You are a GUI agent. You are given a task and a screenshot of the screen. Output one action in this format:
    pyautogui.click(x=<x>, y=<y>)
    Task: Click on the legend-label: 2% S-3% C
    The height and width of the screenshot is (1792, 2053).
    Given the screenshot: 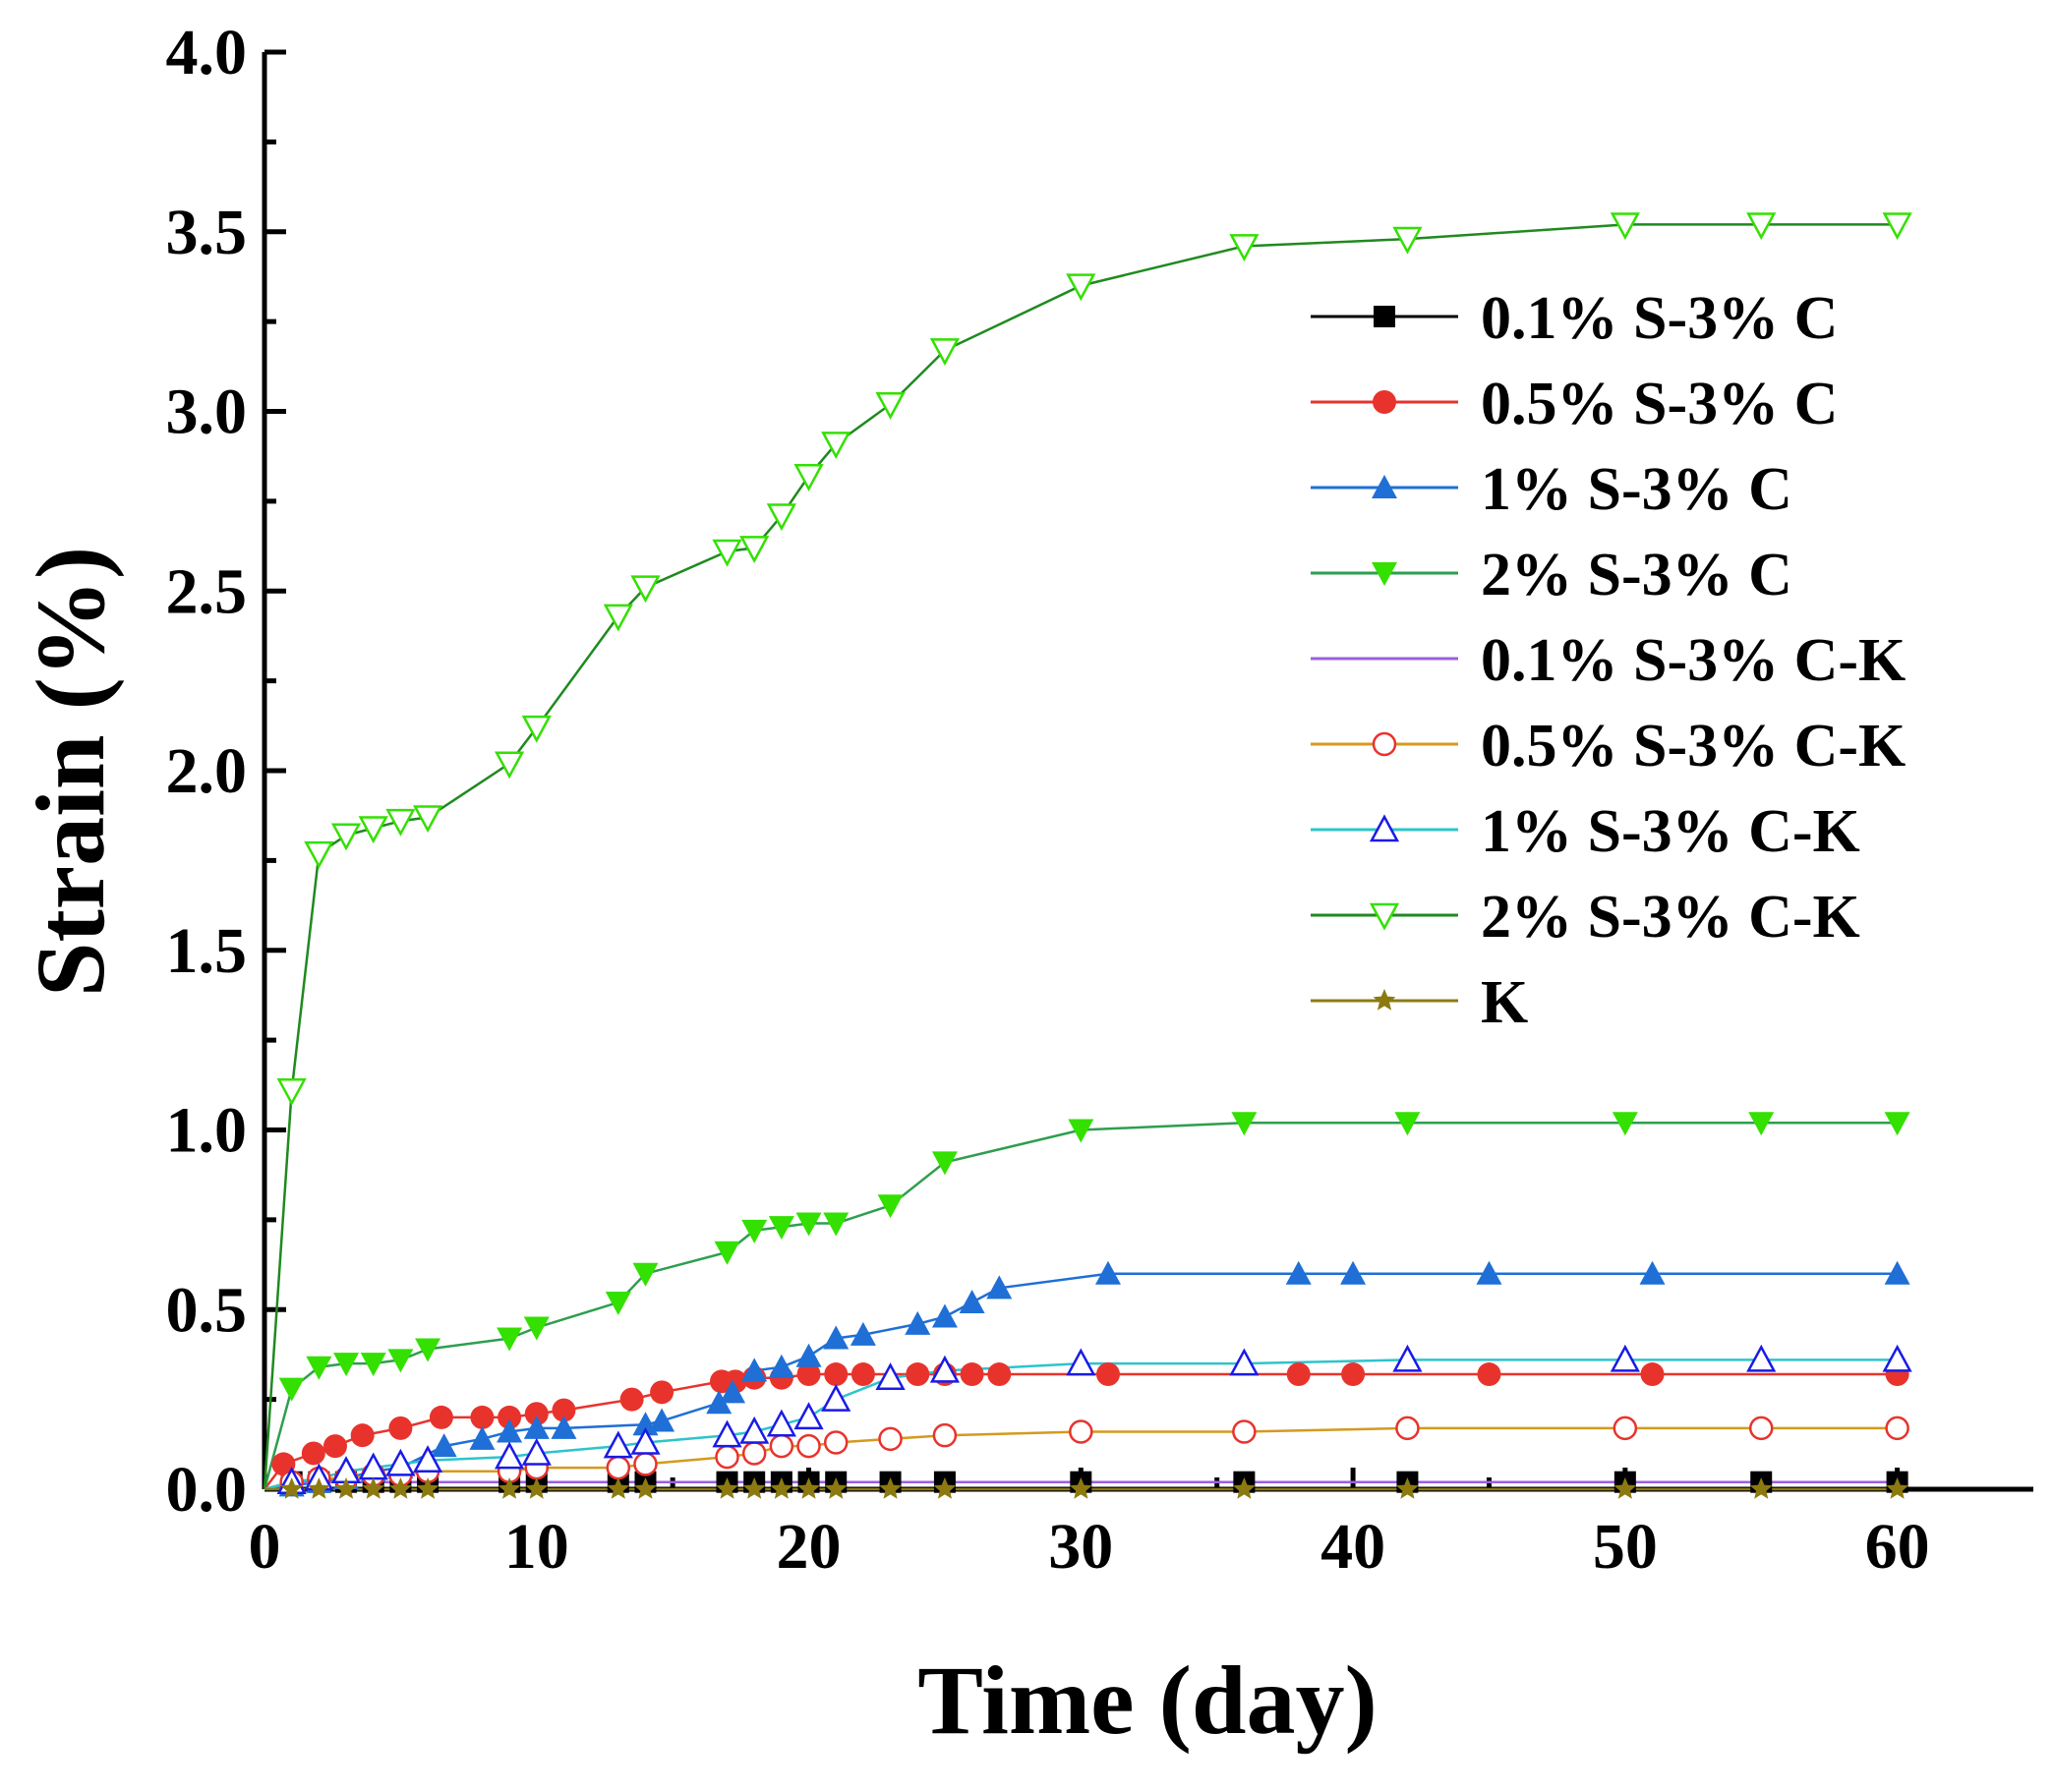 What is the action you would take?
    pyautogui.click(x=1637, y=575)
    